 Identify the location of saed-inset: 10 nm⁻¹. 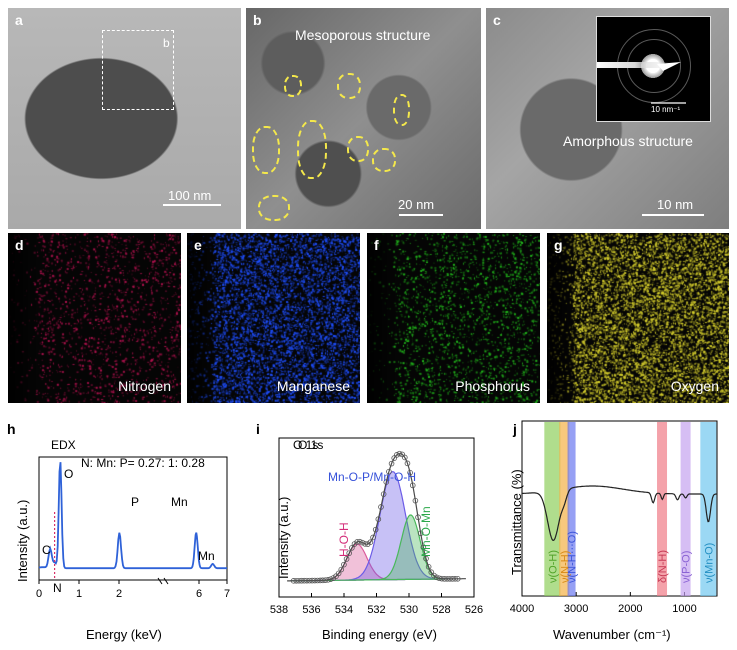
(653, 69).